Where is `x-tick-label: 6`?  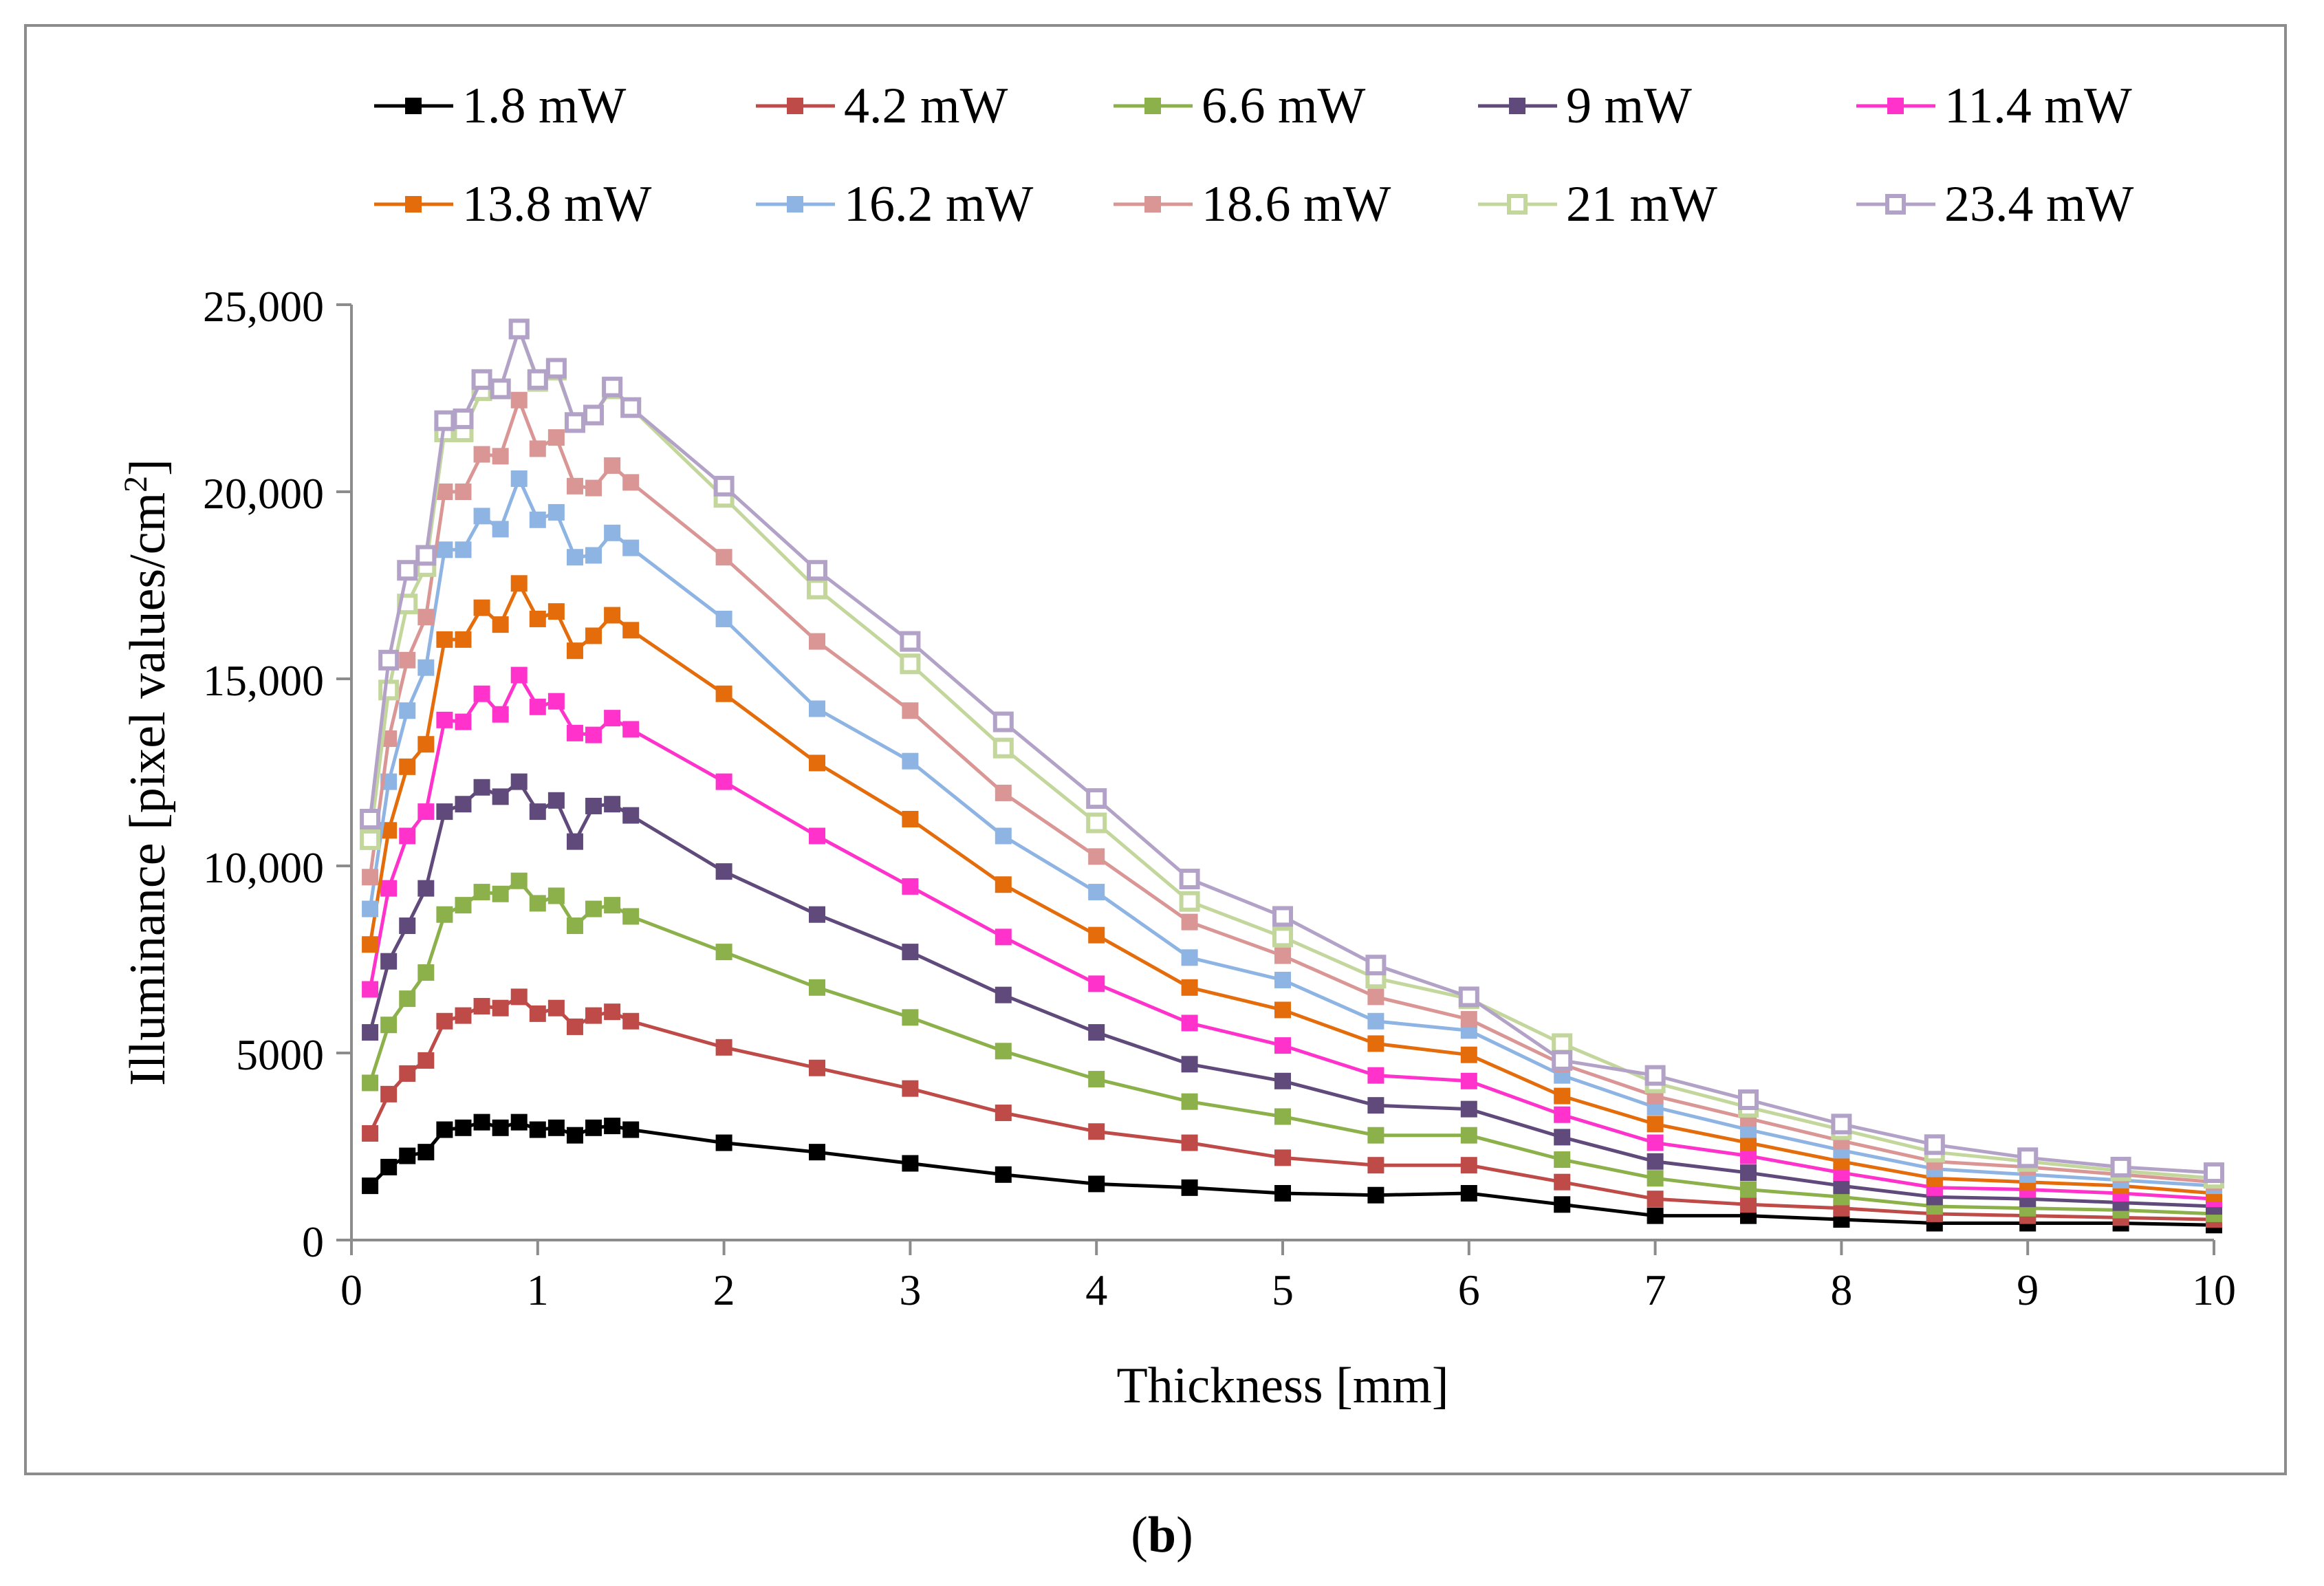 x-tick-label: 6 is located at coordinates (1469, 1289).